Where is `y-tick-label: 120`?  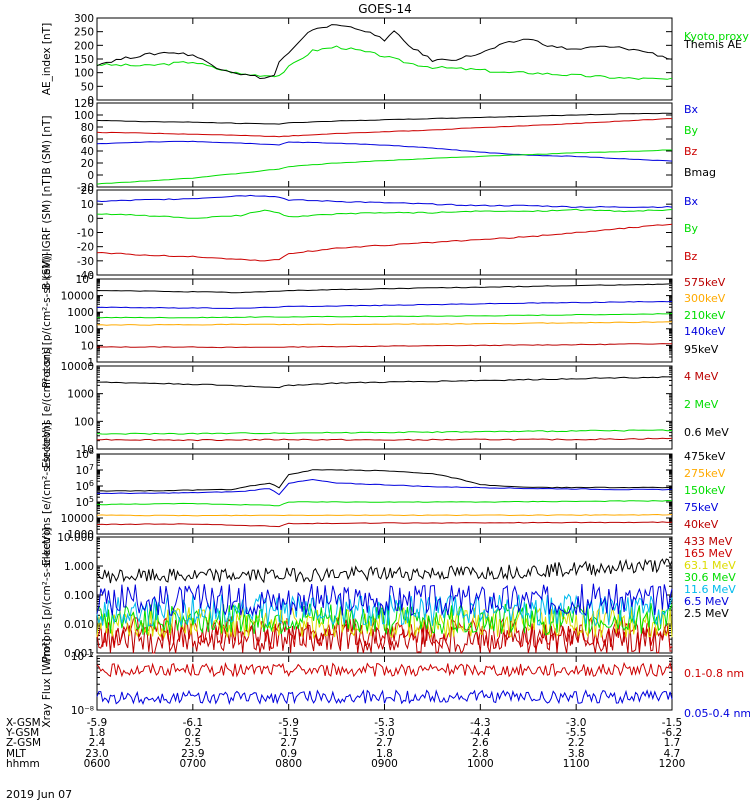 y-tick-label: 120 is located at coordinates (84, 104).